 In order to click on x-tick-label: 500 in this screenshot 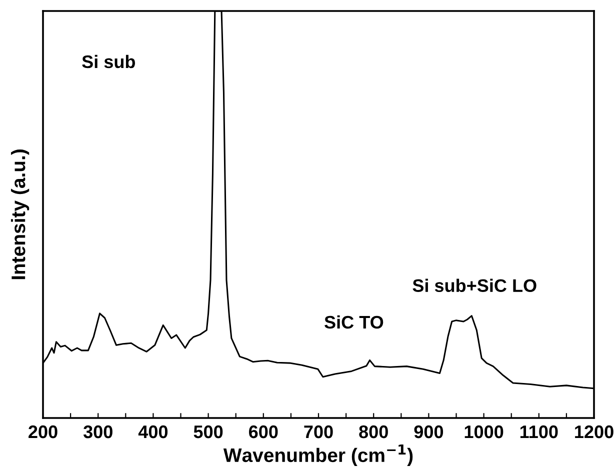, I will do `click(208, 431)`.